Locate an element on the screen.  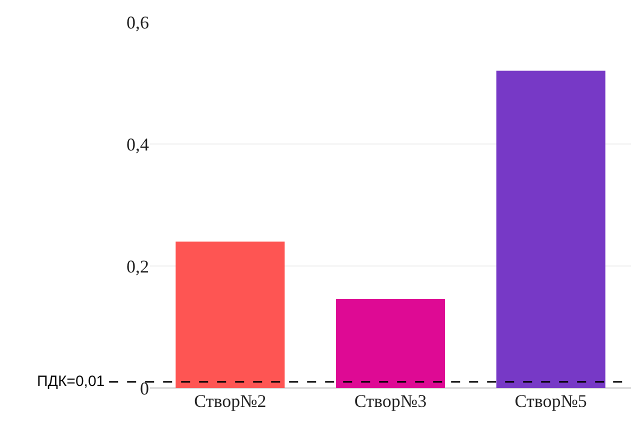
x-tick-label: Створ№5 is located at coordinates (550, 401).